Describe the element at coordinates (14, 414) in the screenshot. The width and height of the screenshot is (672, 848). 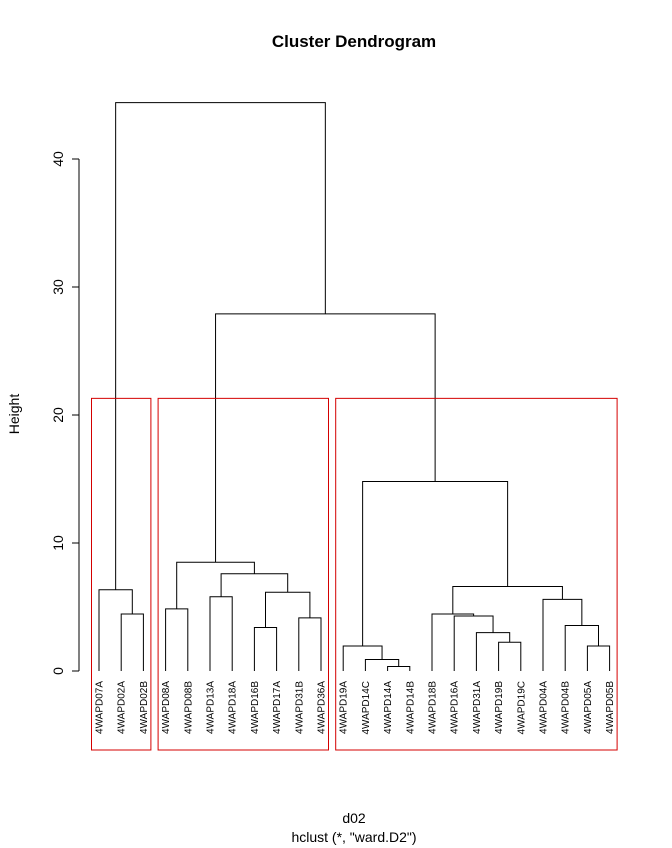
I see `y-axis-label: Height` at that location.